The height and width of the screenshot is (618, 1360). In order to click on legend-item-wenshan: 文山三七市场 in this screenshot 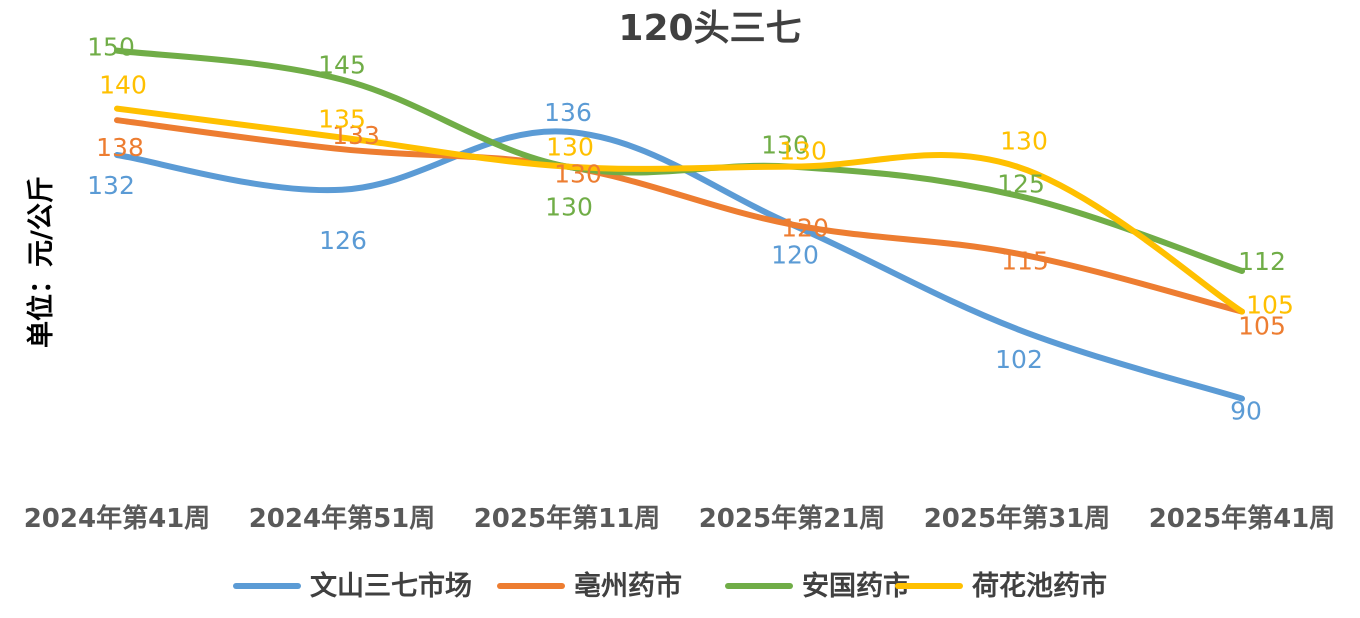, I will do `click(352, 586)`.